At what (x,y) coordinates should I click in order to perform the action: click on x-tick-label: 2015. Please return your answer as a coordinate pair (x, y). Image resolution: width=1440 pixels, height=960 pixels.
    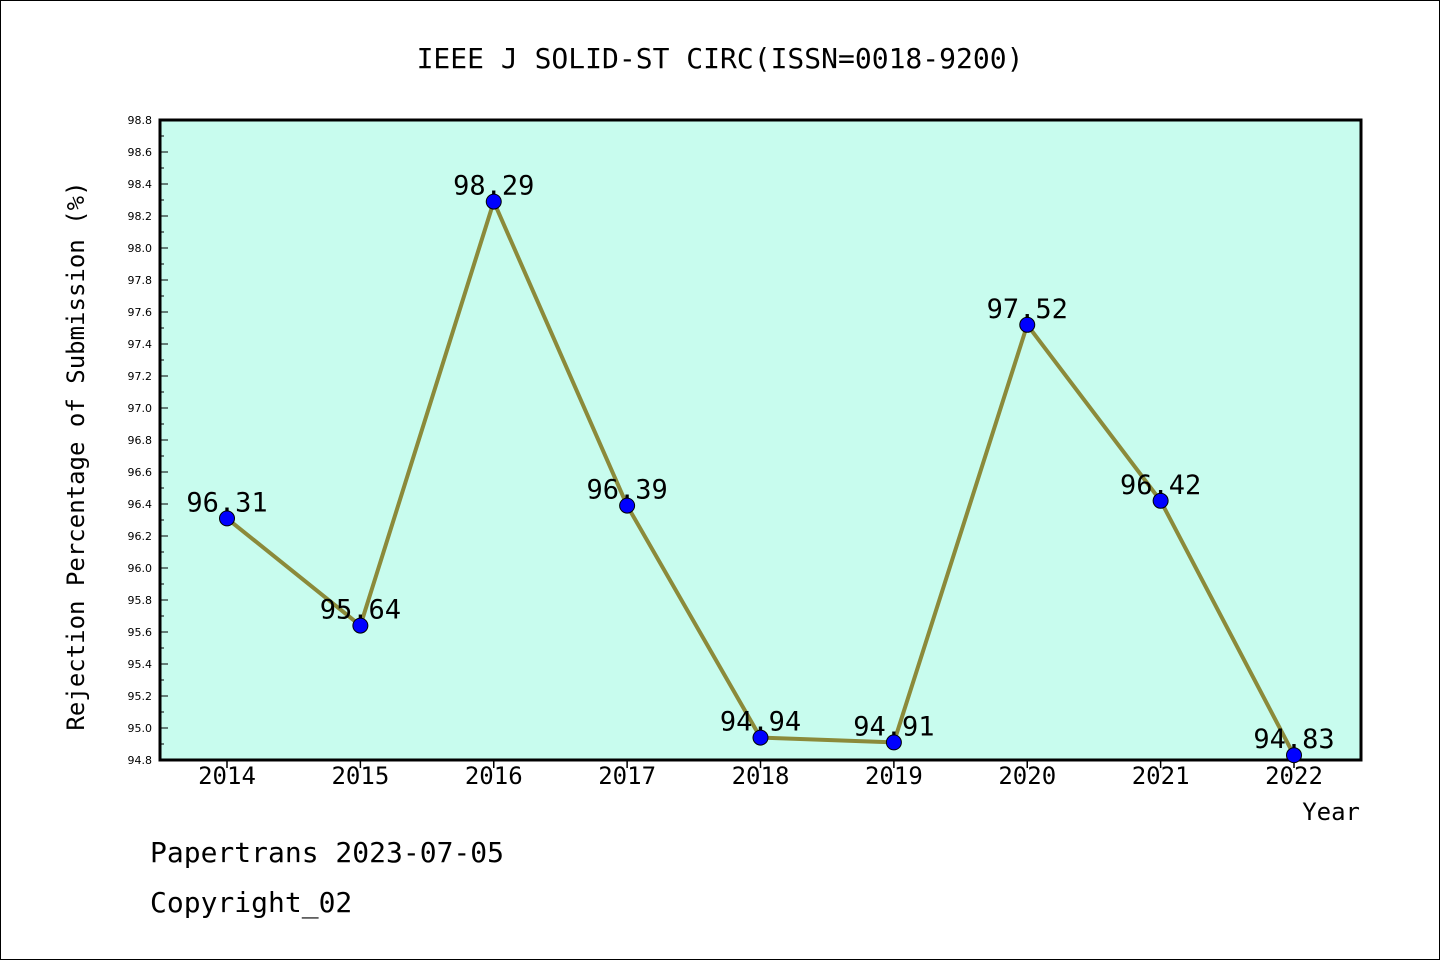
    Looking at the image, I should click on (360, 776).